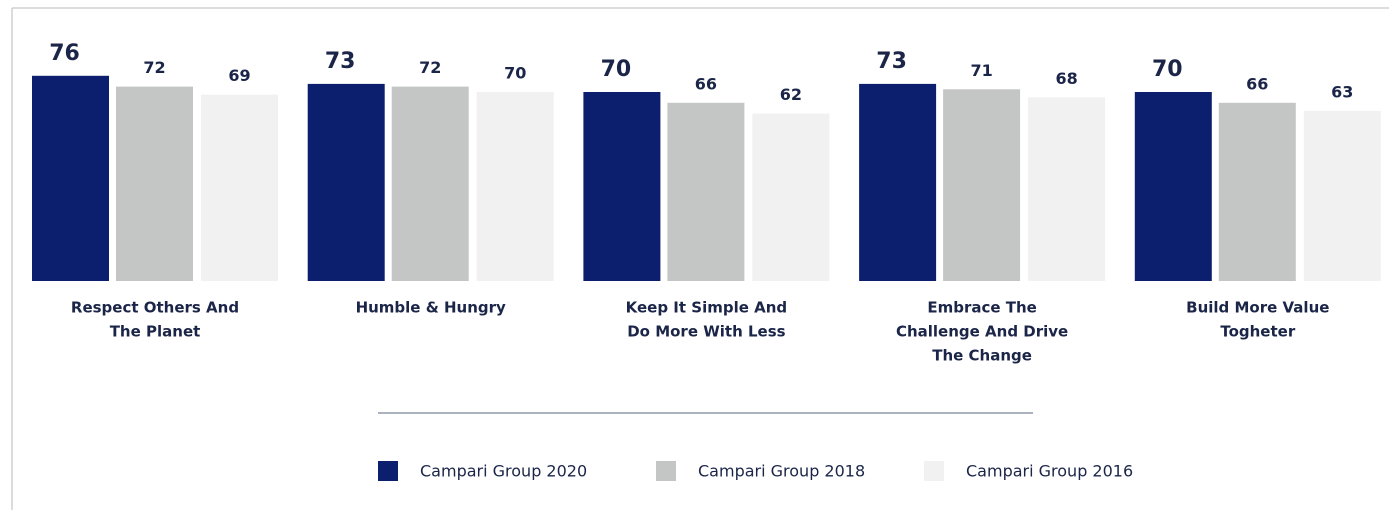 The height and width of the screenshot is (510, 1389). What do you see at coordinates (431, 308) in the screenshot?
I see `category-label: Humble & Hungry` at bounding box center [431, 308].